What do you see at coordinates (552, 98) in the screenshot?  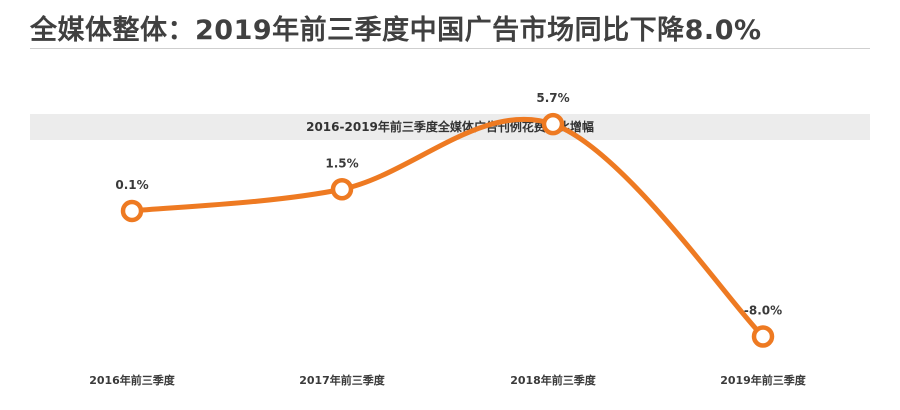 I see `data-label-3: 5.7%` at bounding box center [552, 98].